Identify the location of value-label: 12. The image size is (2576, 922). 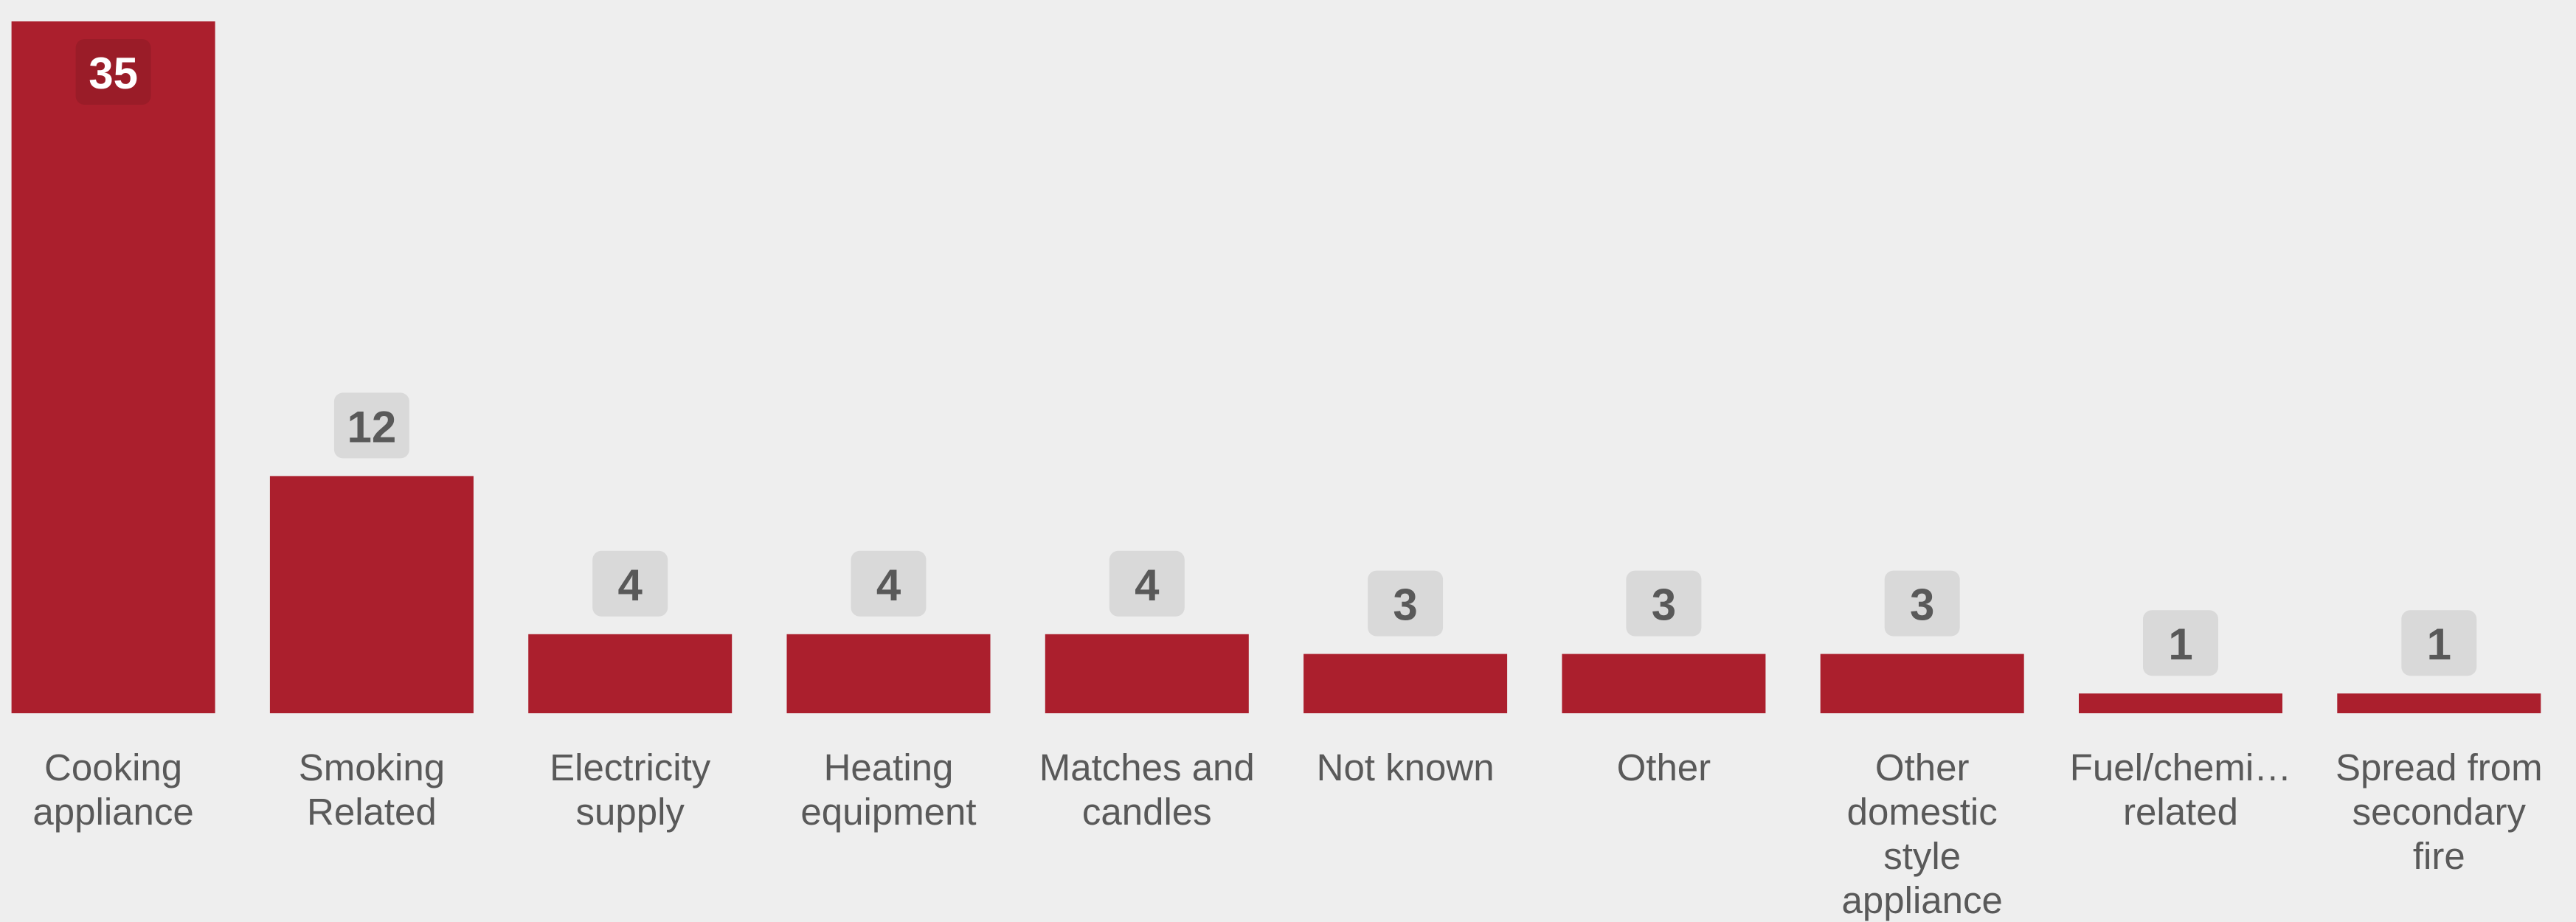
(372, 426).